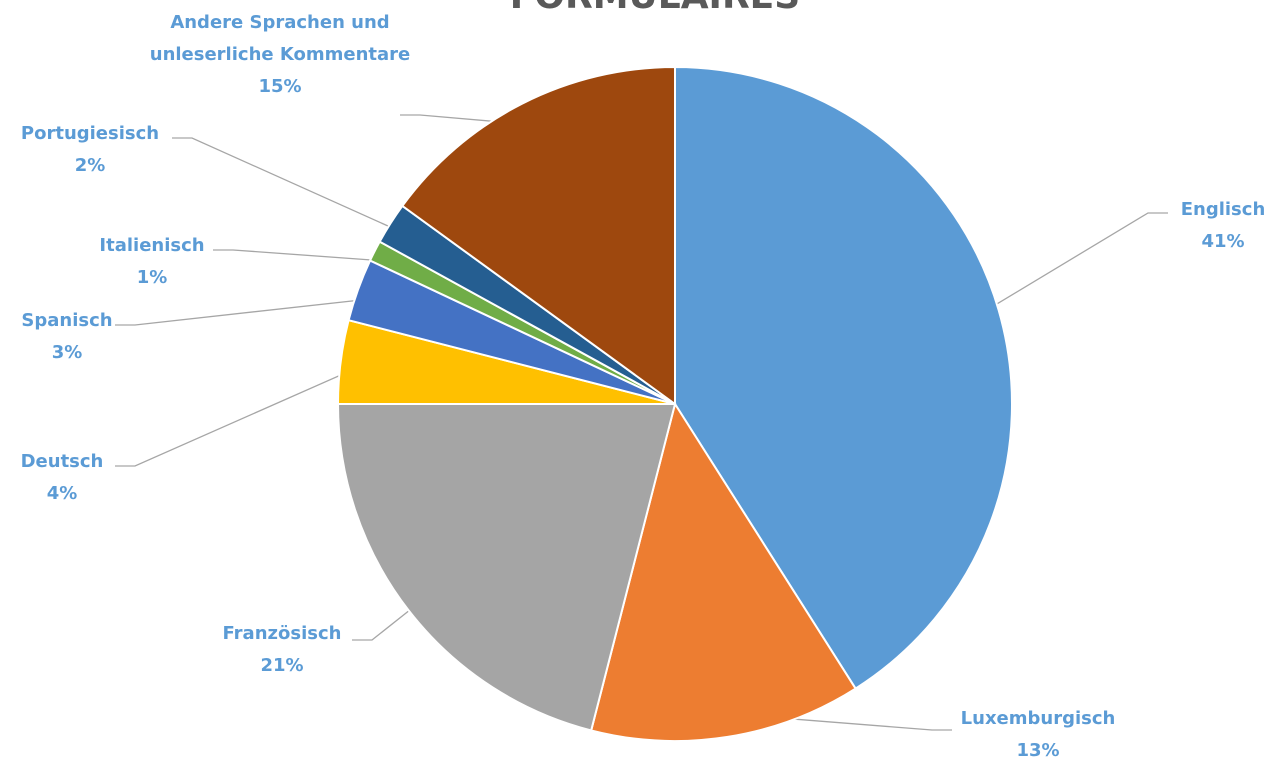  What do you see at coordinates (282, 650) in the screenshot?
I see `data-label: Französisch 21%` at bounding box center [282, 650].